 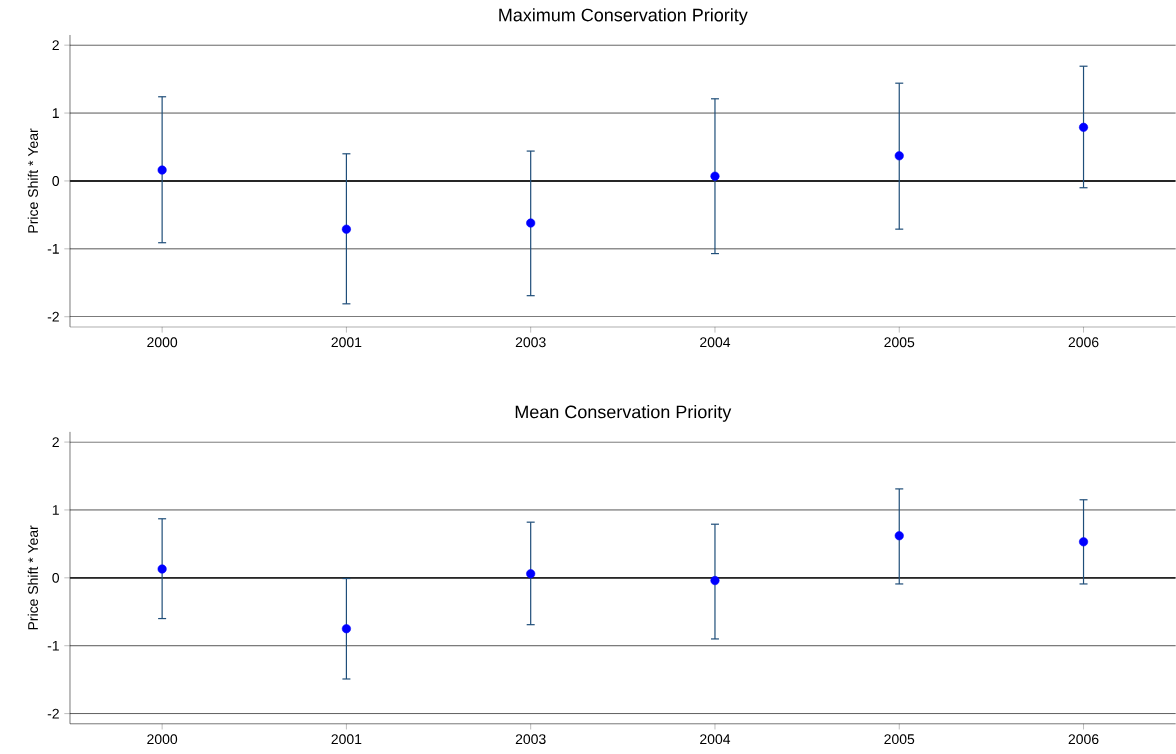 I want to click on chart-title: Mean Conservation Priority, so click(x=623, y=413).